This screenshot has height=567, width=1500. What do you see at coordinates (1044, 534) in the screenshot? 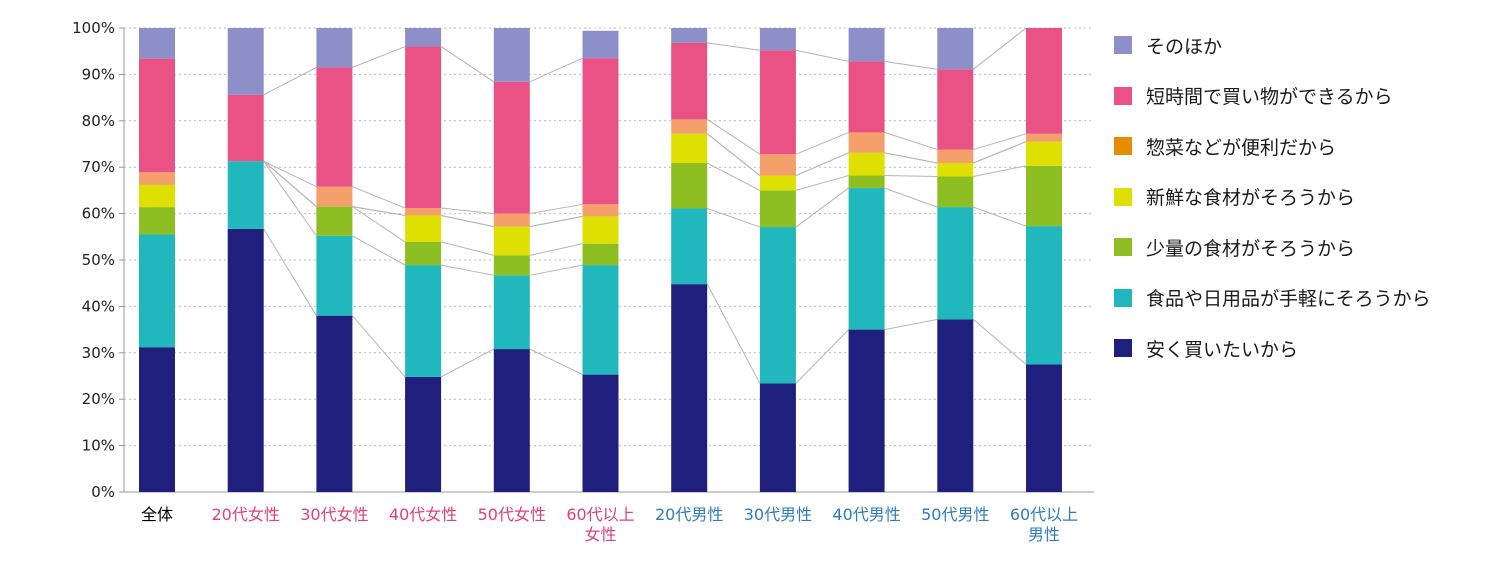
I see `x-category-label: 男性` at bounding box center [1044, 534].